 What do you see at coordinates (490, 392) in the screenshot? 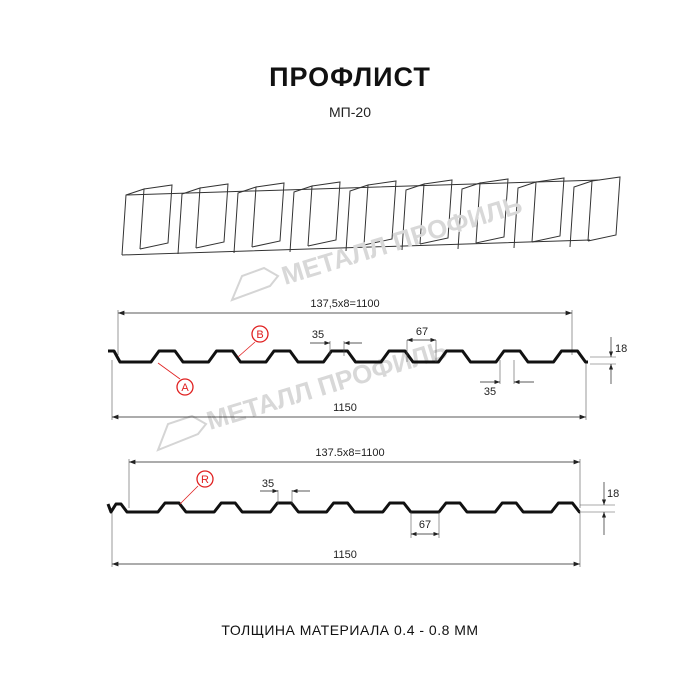
I see `valley-width-label: 35` at bounding box center [490, 392].